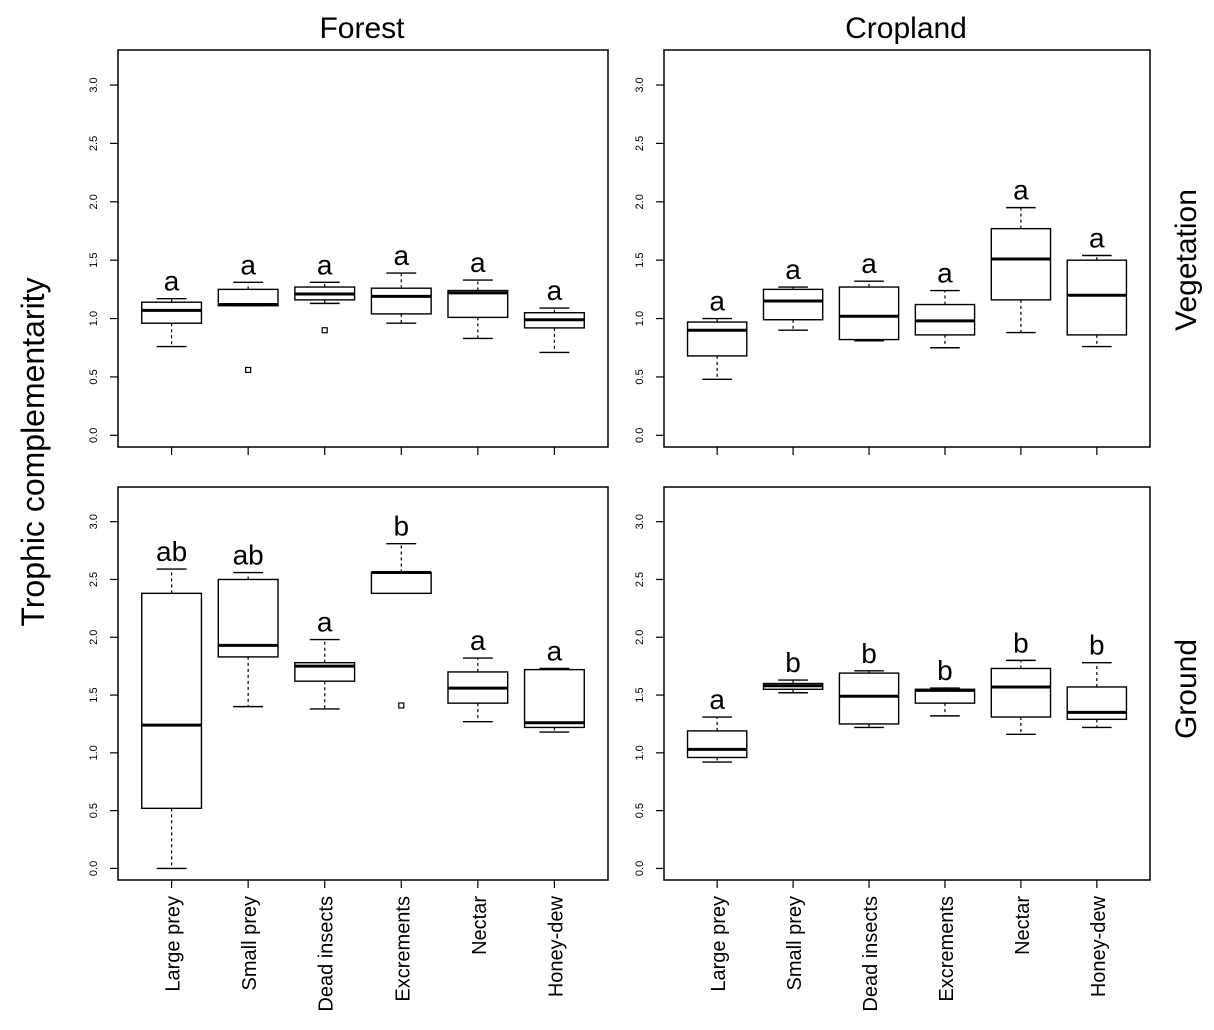 This screenshot has width=1214, height=1030. I want to click on box-honey-dew: a Honey-dew, so click(554, 816).